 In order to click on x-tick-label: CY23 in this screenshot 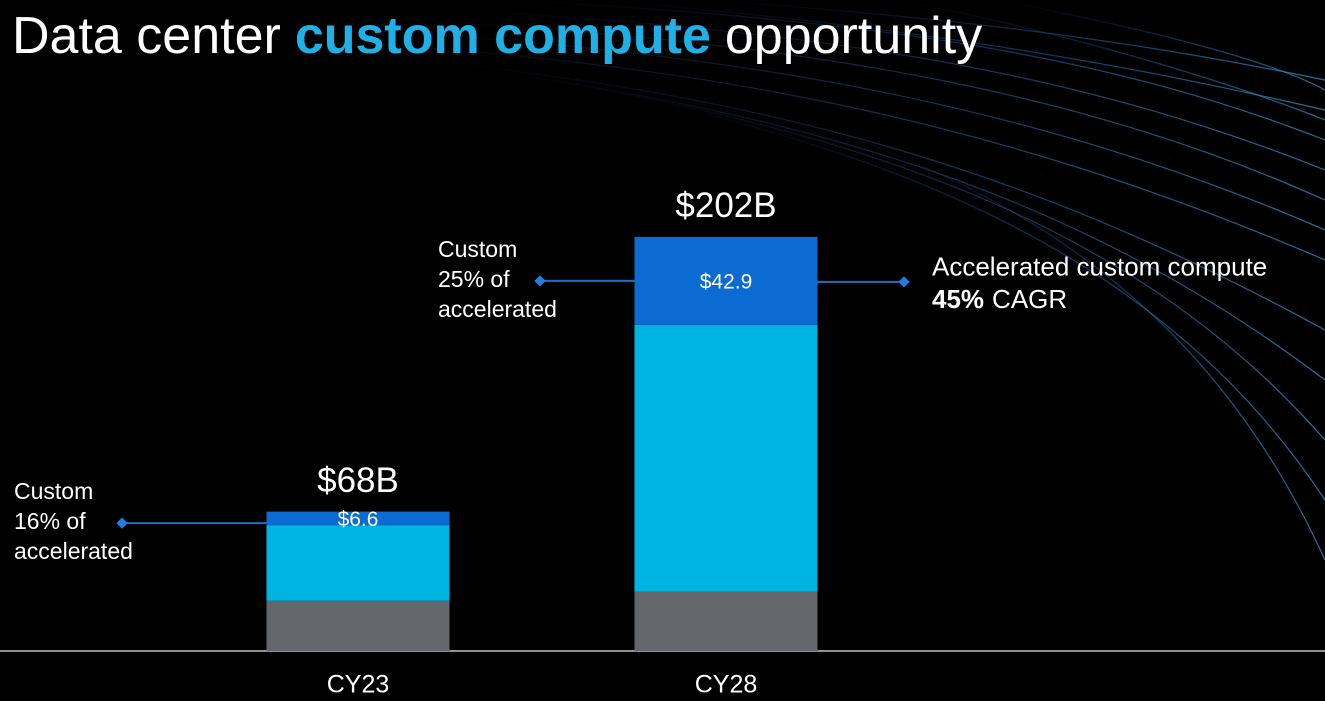, I will do `click(358, 685)`.